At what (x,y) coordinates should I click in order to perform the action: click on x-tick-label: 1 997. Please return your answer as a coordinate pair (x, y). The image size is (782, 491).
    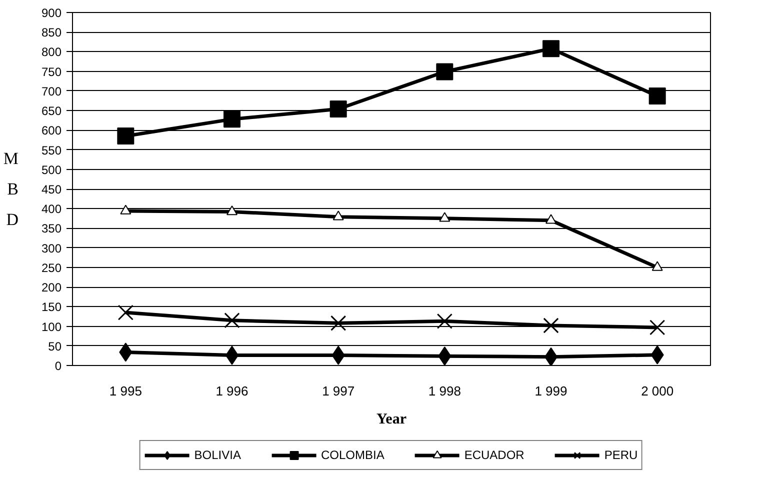
    Looking at the image, I should click on (338, 391).